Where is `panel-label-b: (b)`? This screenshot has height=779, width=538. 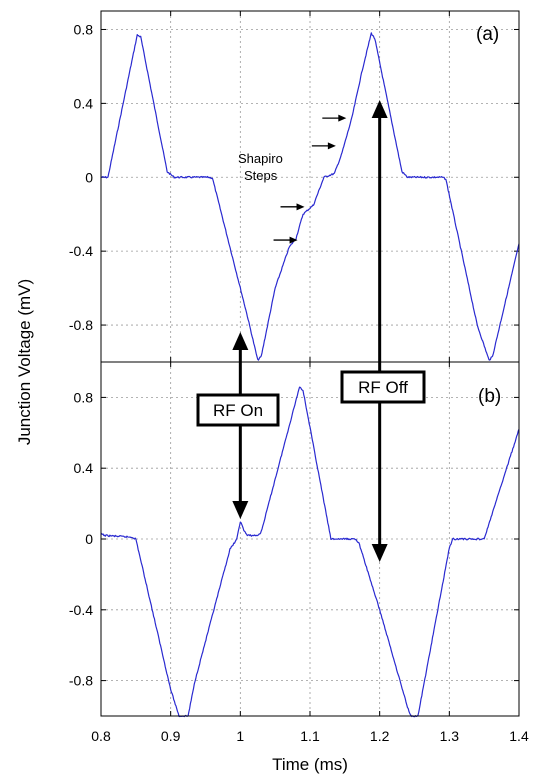
panel-label-b: (b) is located at coordinates (489, 396).